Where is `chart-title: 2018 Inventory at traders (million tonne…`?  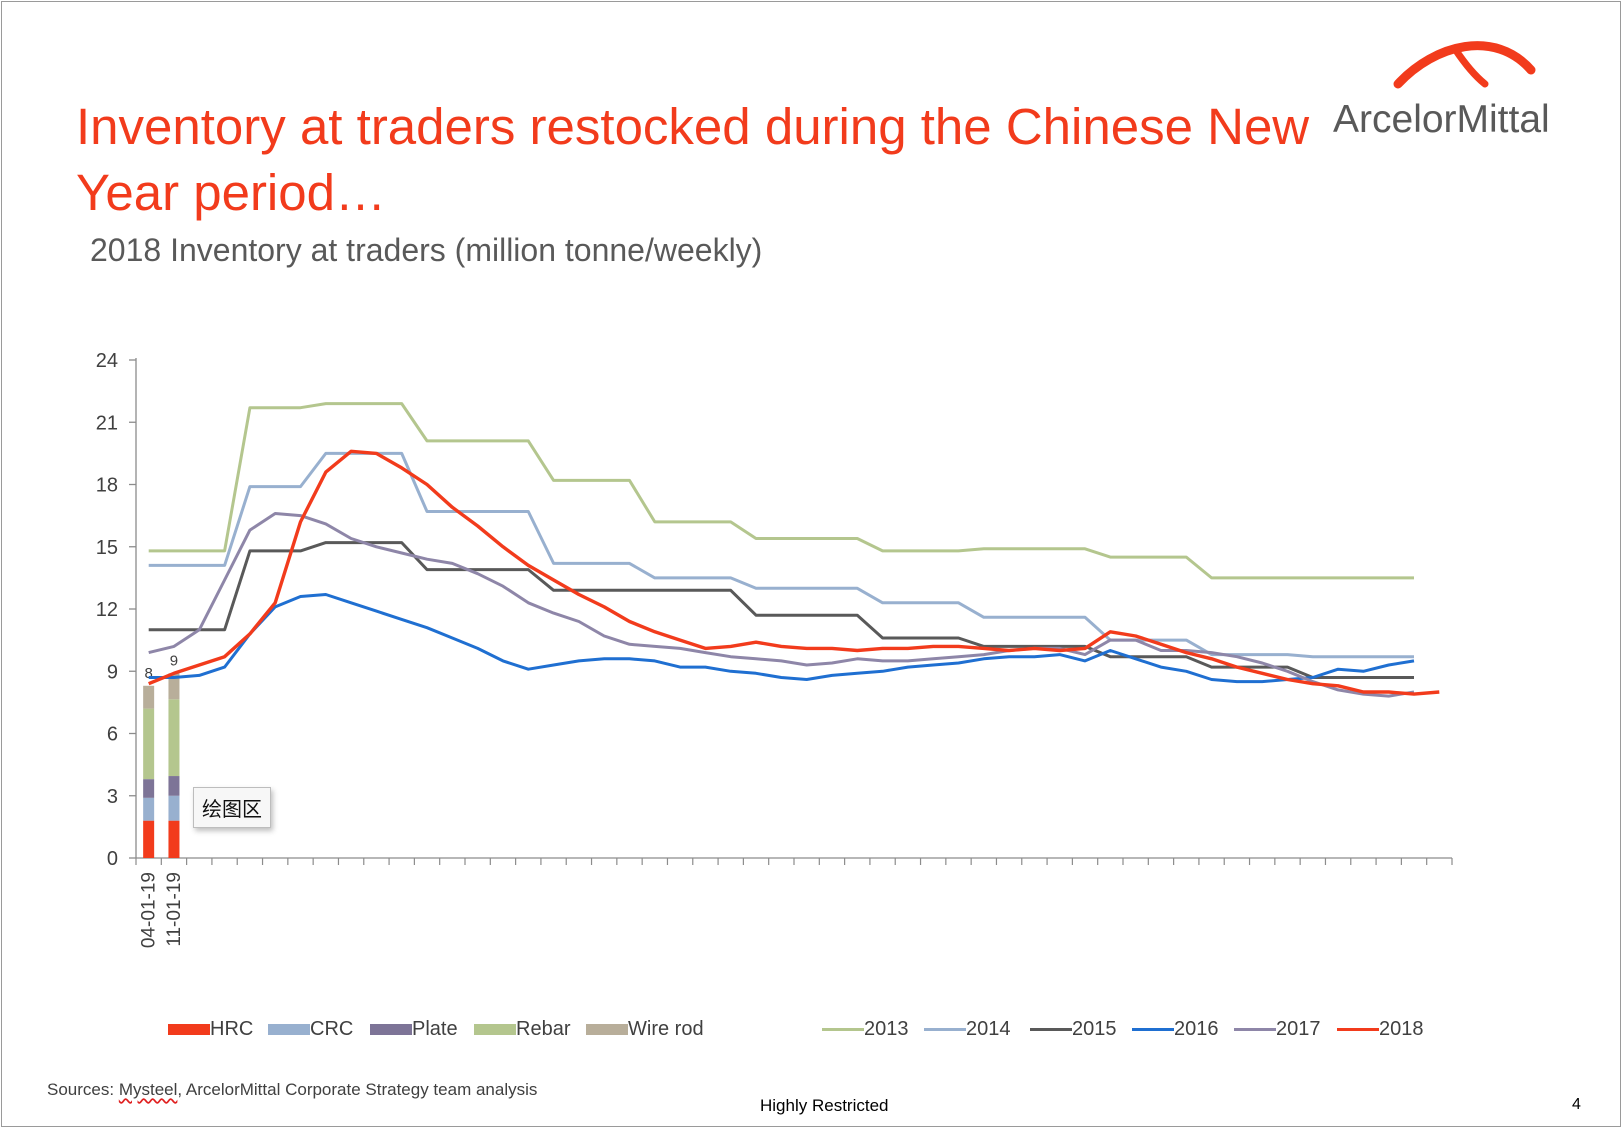
chart-title: 2018 Inventory at traders (million tonne… is located at coordinates (426, 250).